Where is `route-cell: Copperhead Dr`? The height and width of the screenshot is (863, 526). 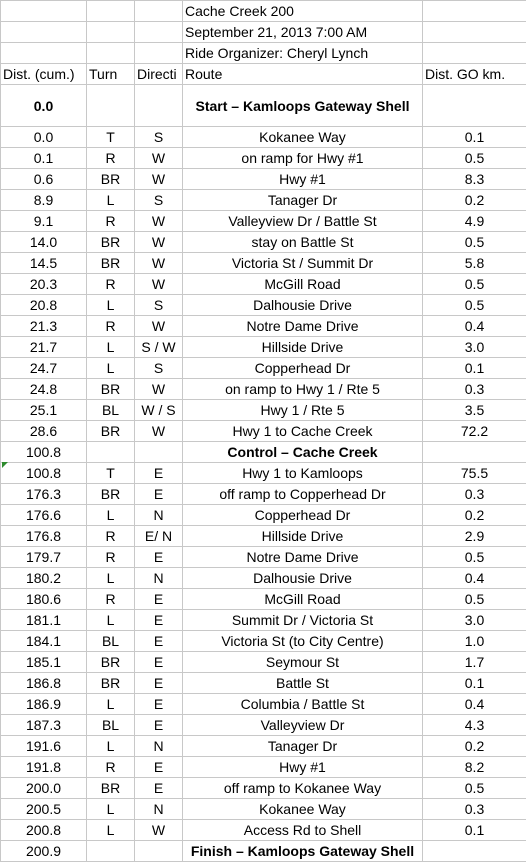 route-cell: Copperhead Dr is located at coordinates (302, 368).